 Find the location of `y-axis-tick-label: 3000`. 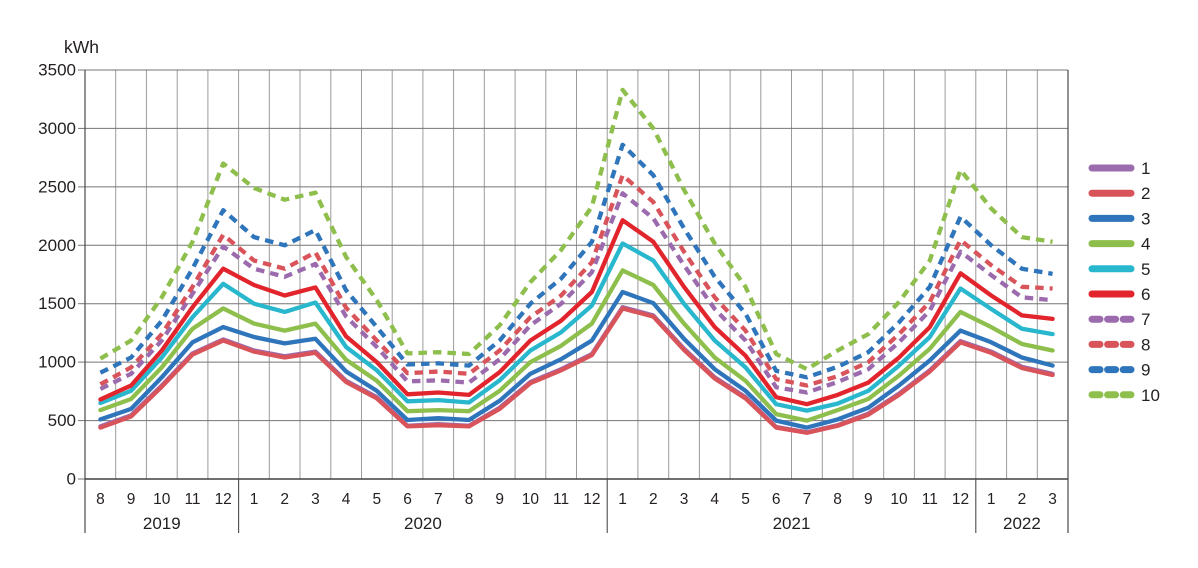

y-axis-tick-label: 3000 is located at coordinates (57, 128).